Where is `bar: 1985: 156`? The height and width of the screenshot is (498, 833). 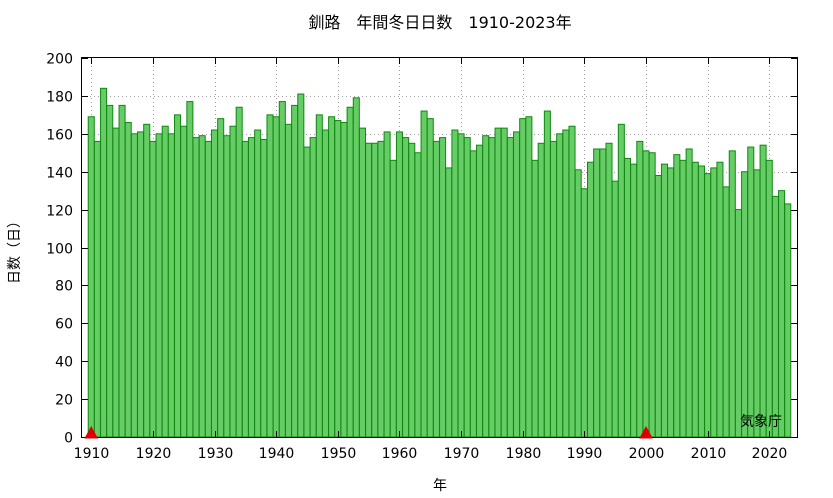
bar: 1985: 156 is located at coordinates (554, 289).